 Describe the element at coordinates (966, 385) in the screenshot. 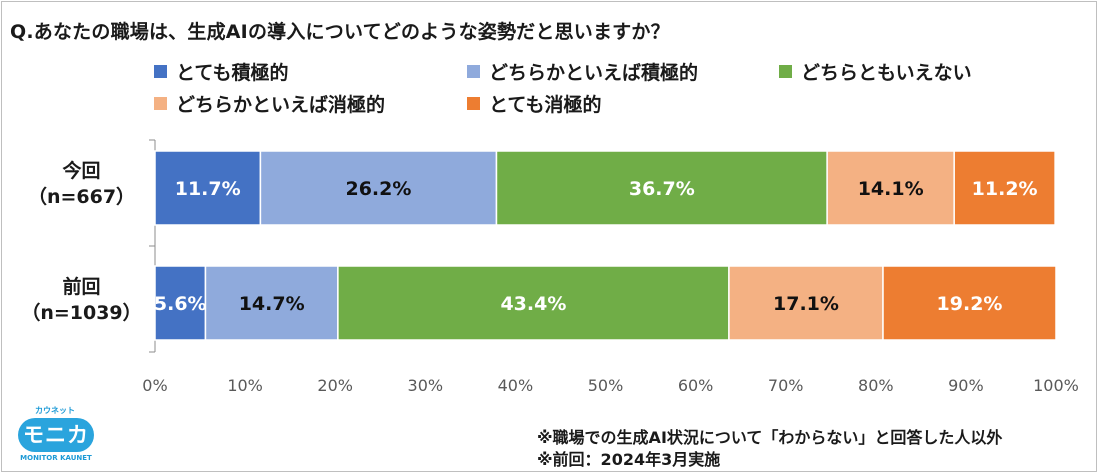

I see `x-axis-tick-label: 90%` at that location.